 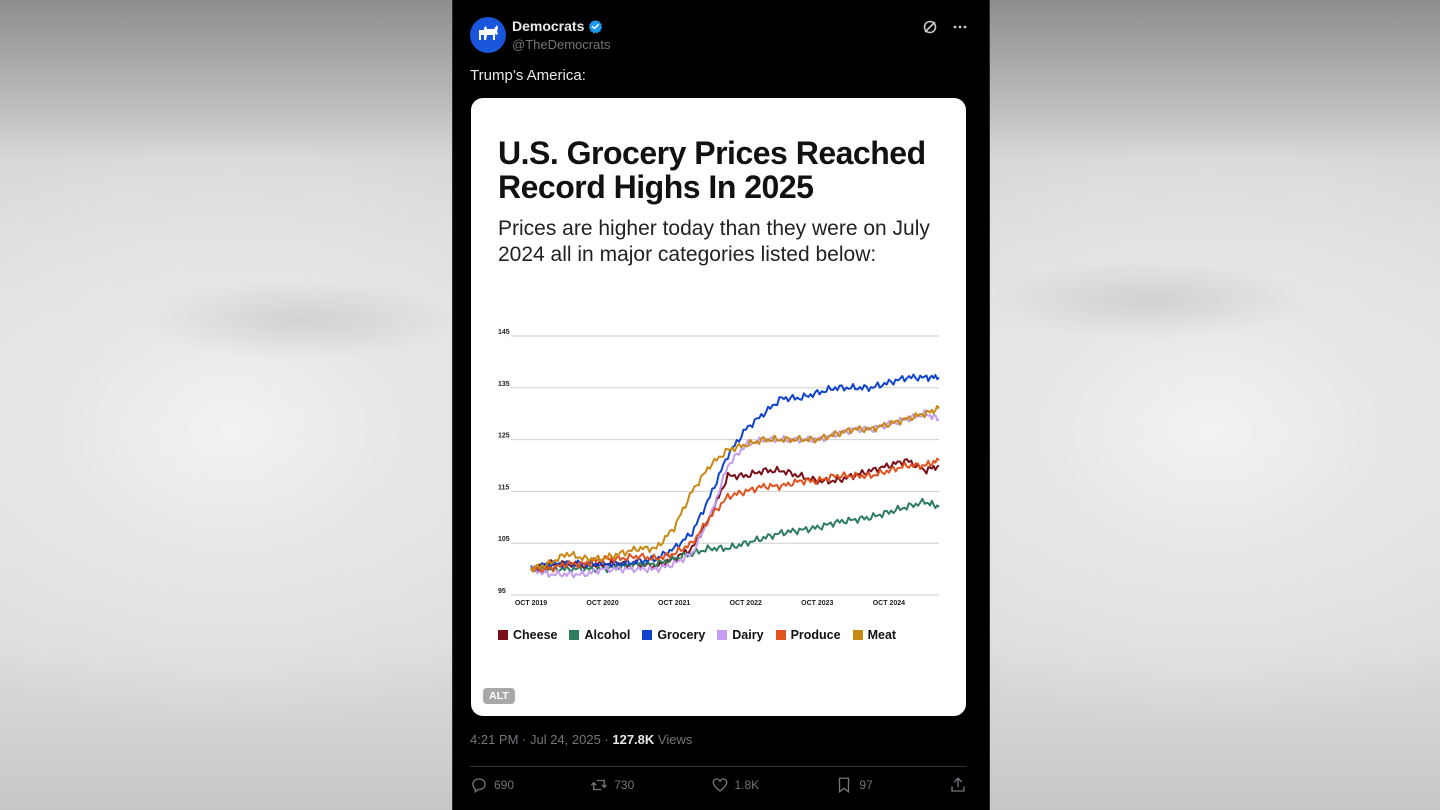 What do you see at coordinates (535, 635) in the screenshot?
I see `legend-label: Cheese` at bounding box center [535, 635].